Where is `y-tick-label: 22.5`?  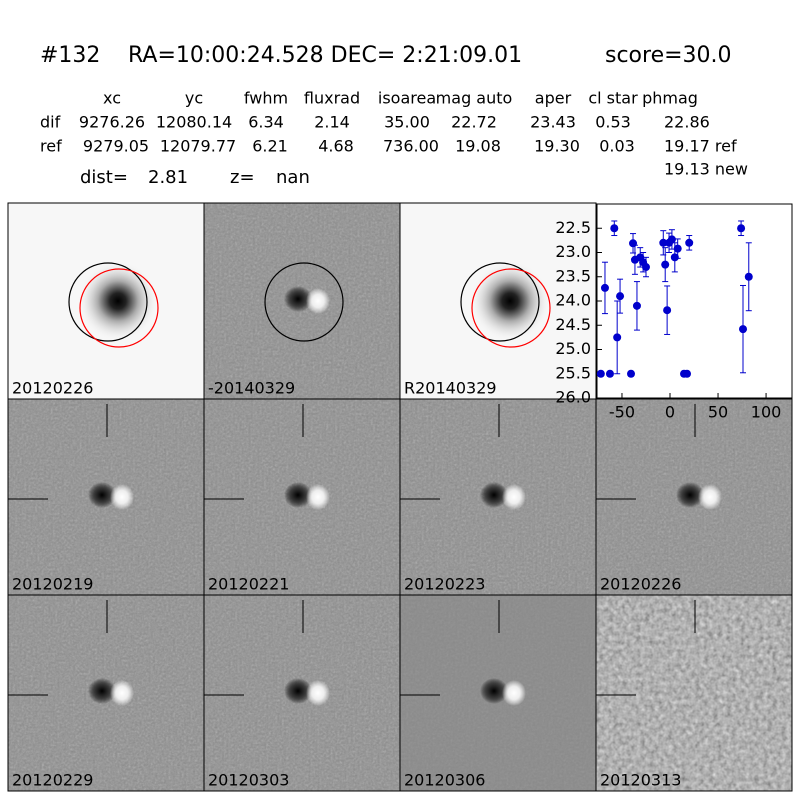
y-tick-label: 22.5 is located at coordinates (573, 227).